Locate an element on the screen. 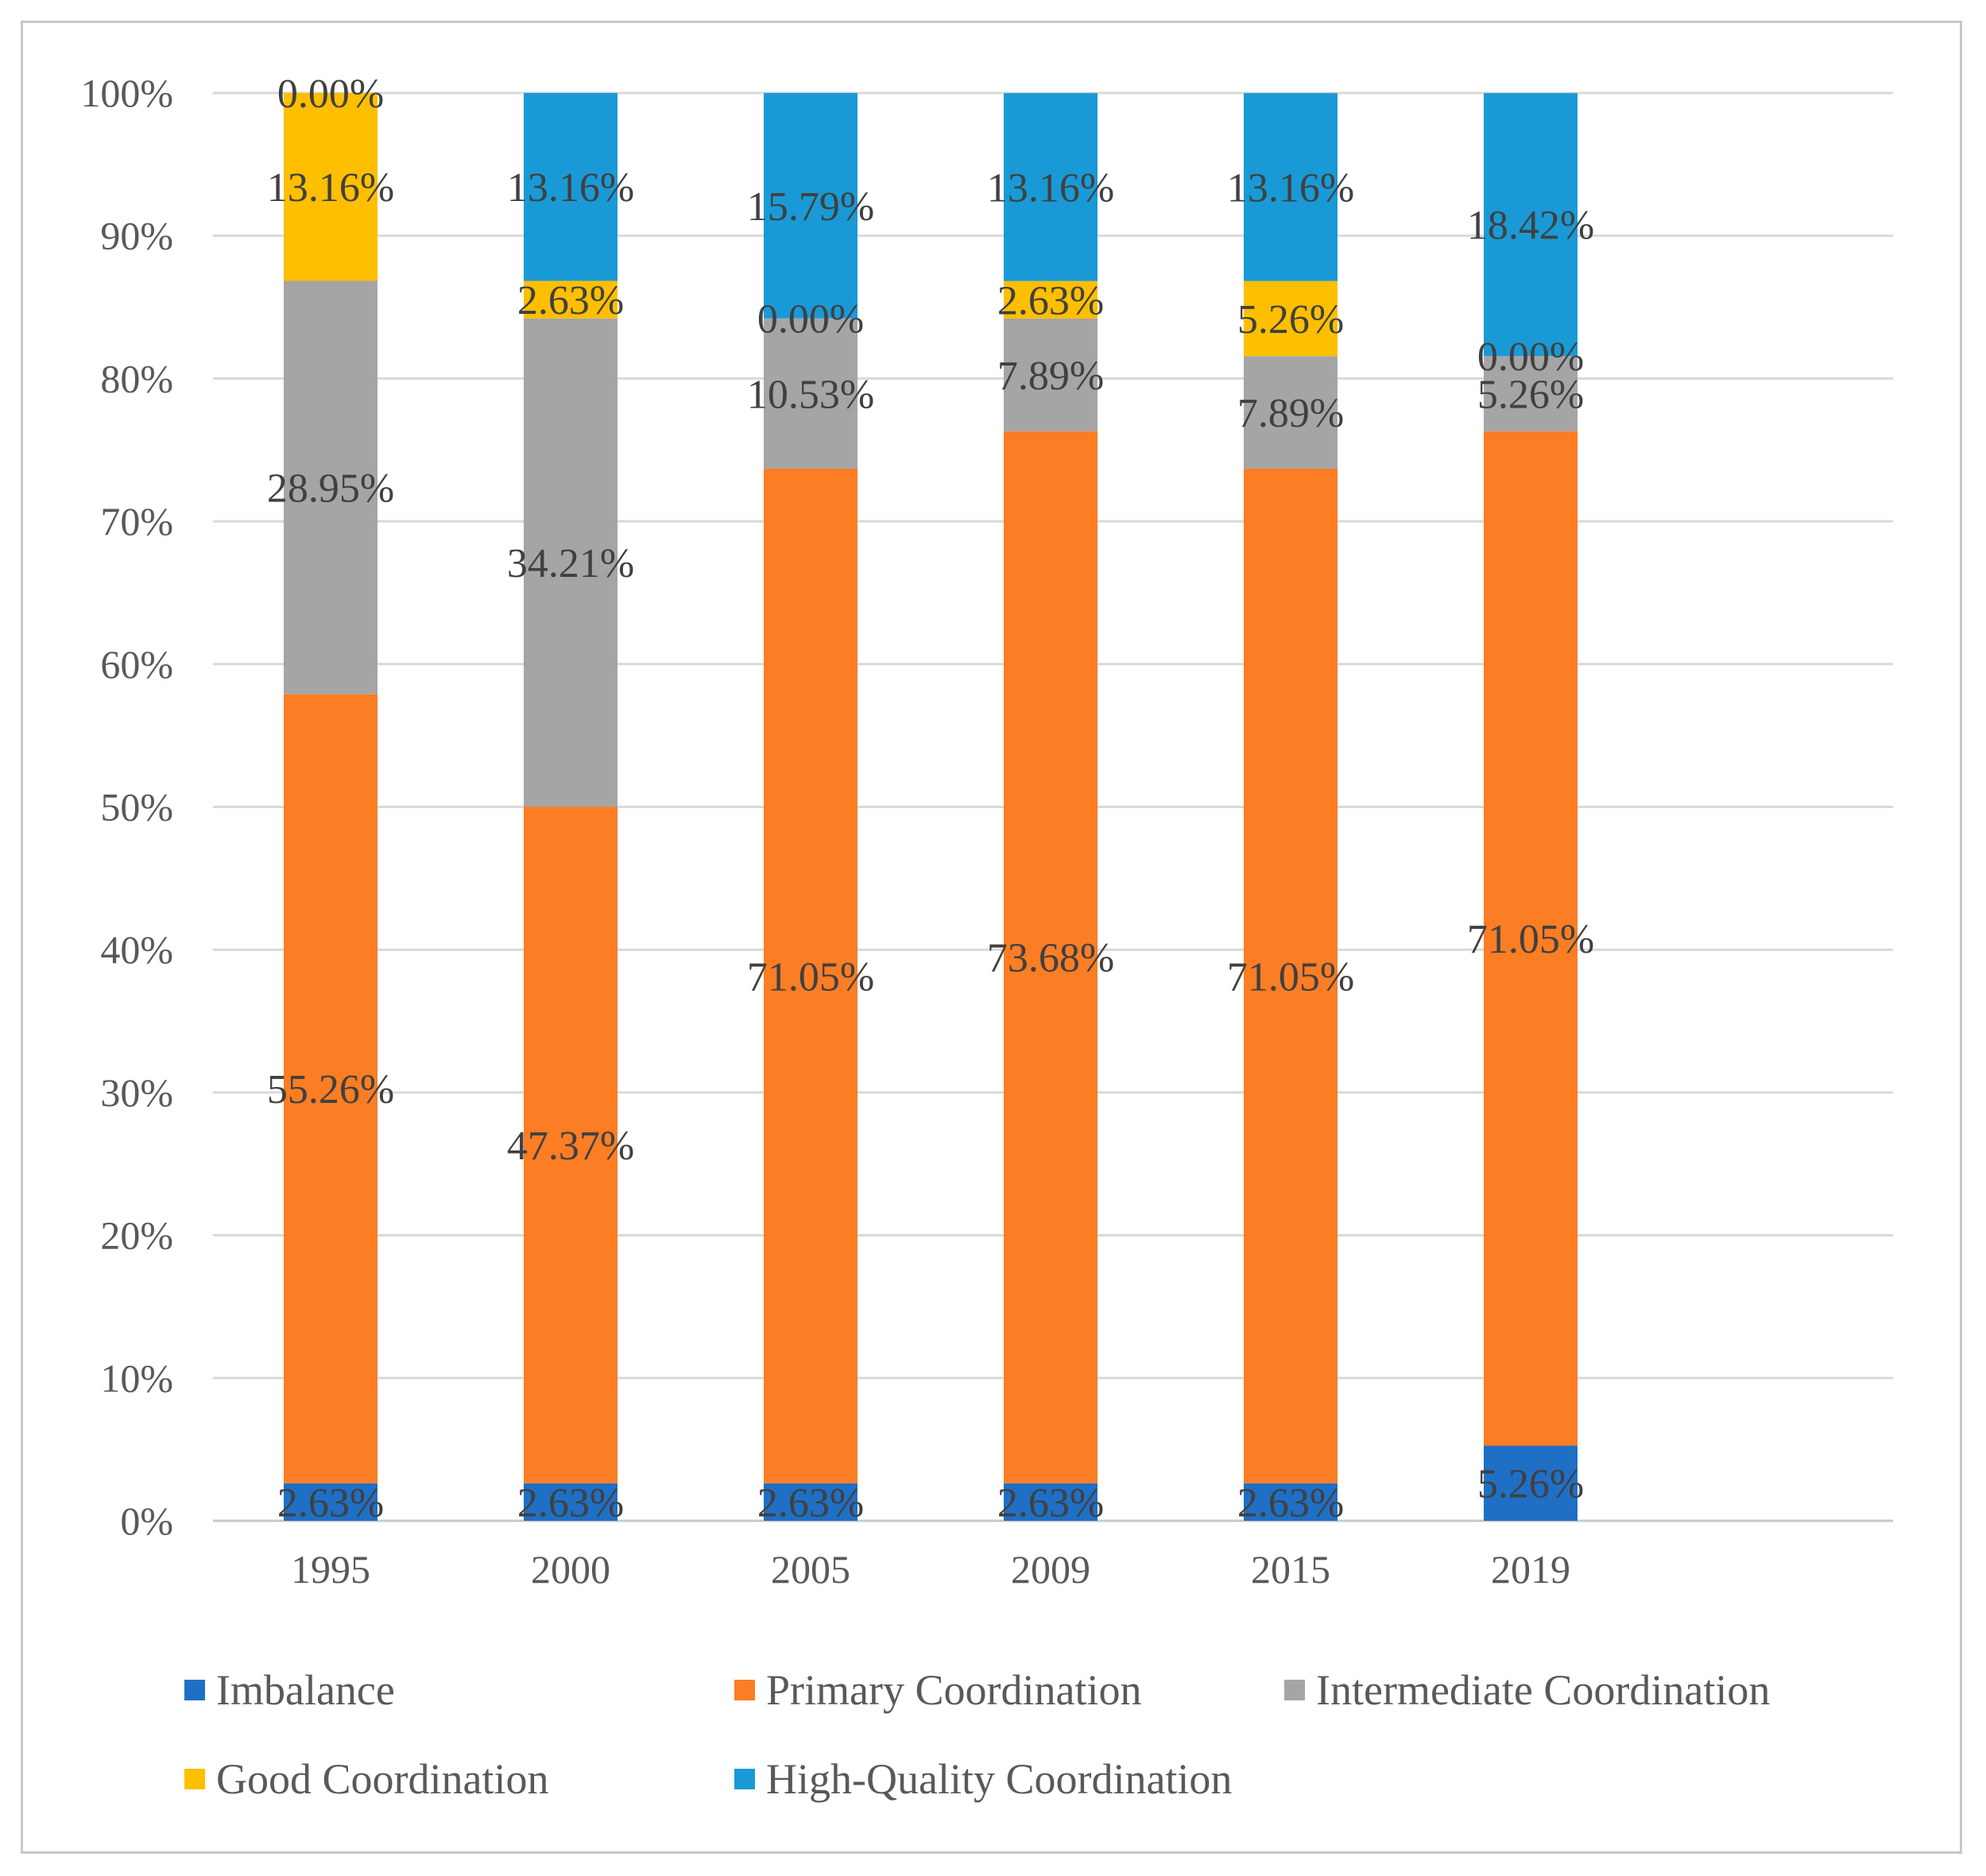 This screenshot has width=1986, height=1876. bar-segment-intermediate-coordination-2005 is located at coordinates (811, 393).